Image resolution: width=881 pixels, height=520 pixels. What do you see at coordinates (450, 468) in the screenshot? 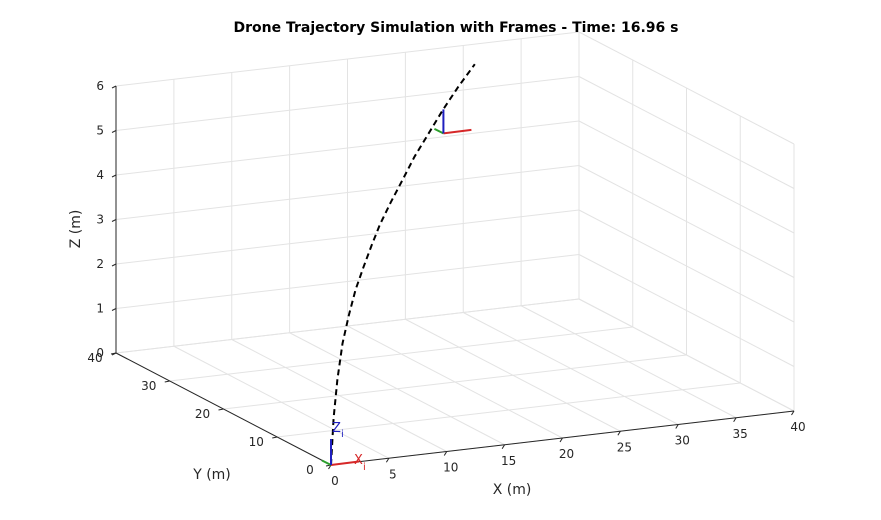
I see `x-tick-label: 10` at bounding box center [450, 468].